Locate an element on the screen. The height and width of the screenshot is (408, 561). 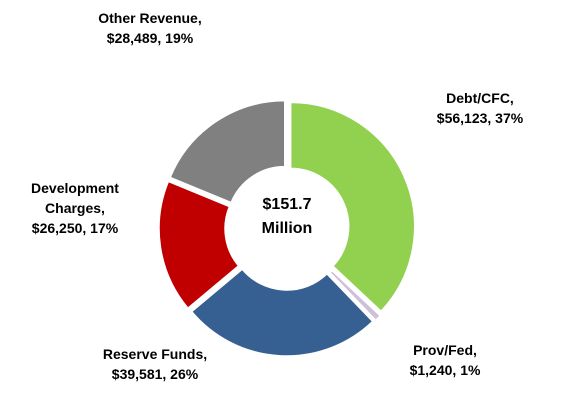
percent-label: 37% is located at coordinates (509, 118).